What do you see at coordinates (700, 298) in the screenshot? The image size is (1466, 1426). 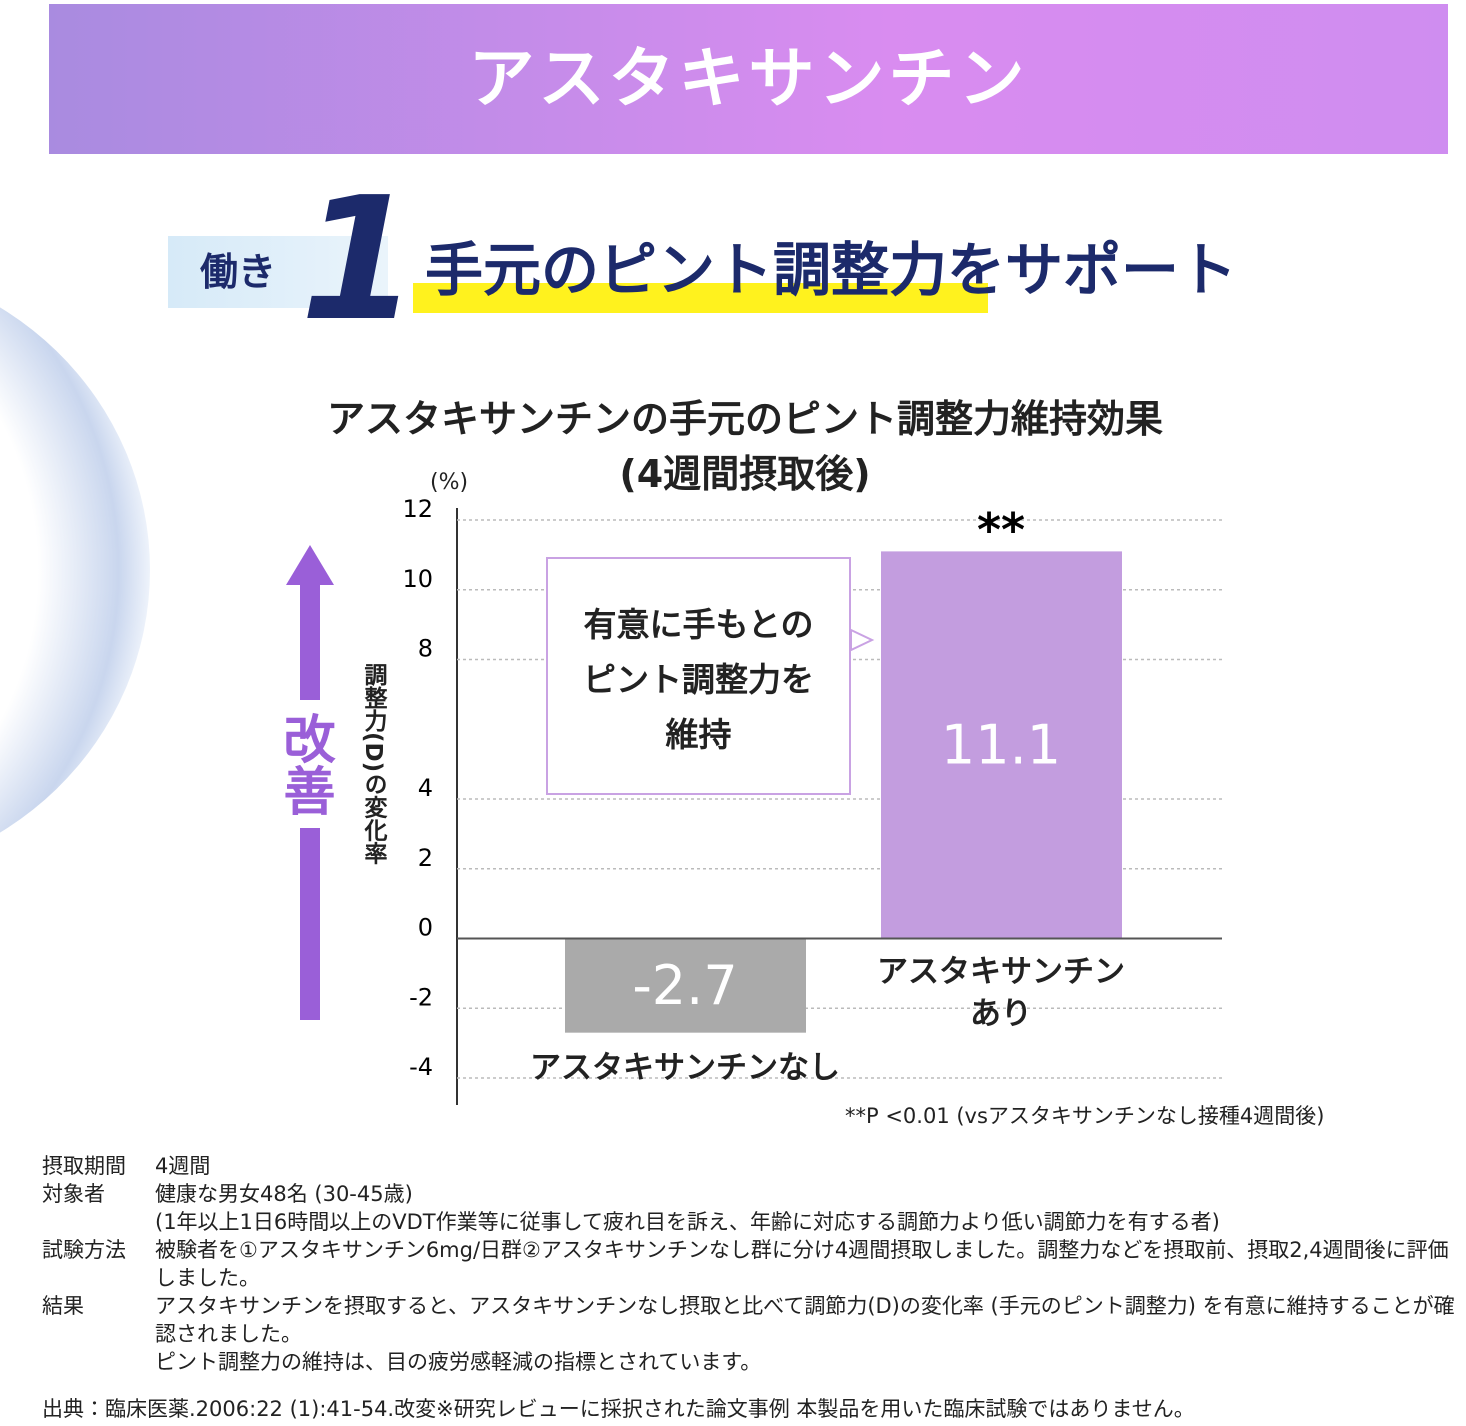 I see `highlight` at bounding box center [700, 298].